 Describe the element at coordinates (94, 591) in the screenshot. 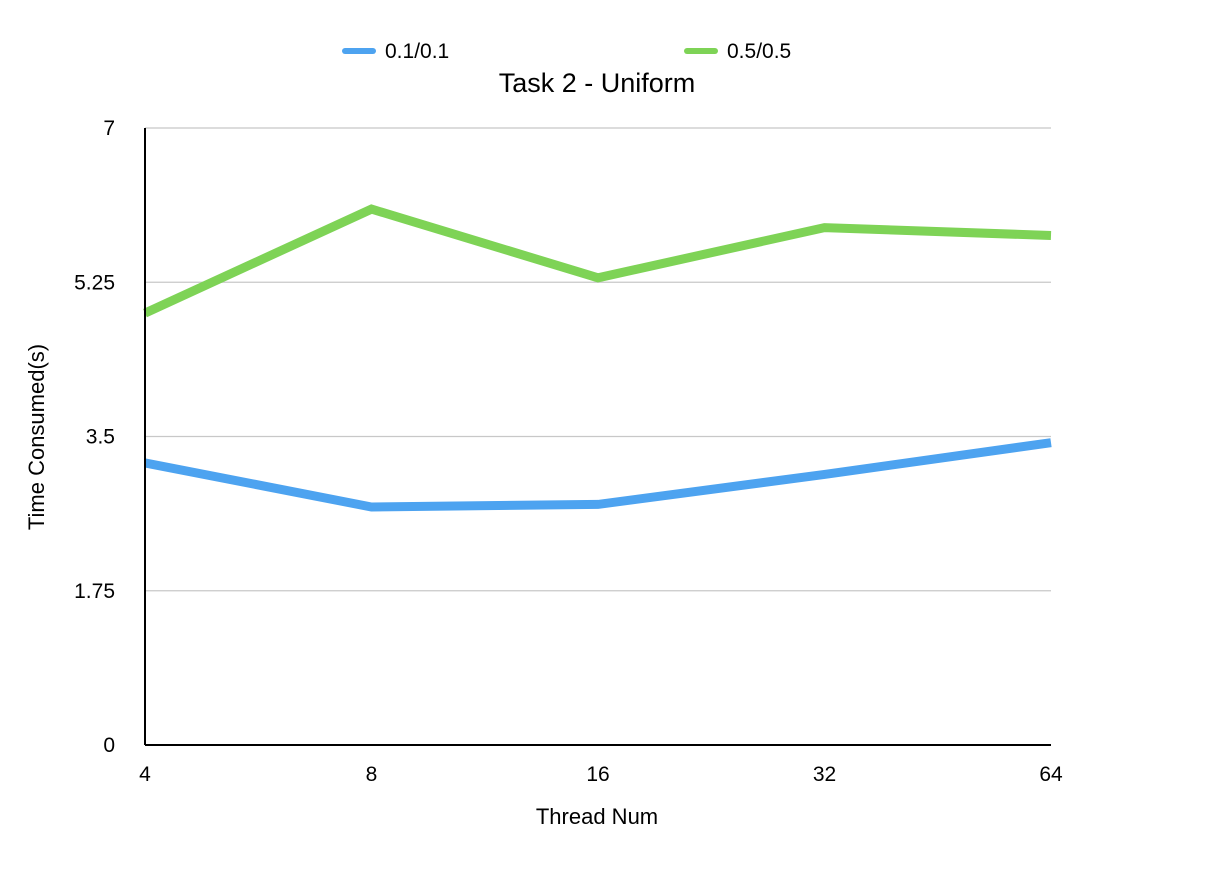

I see `y-tick-label: 1.75` at that location.